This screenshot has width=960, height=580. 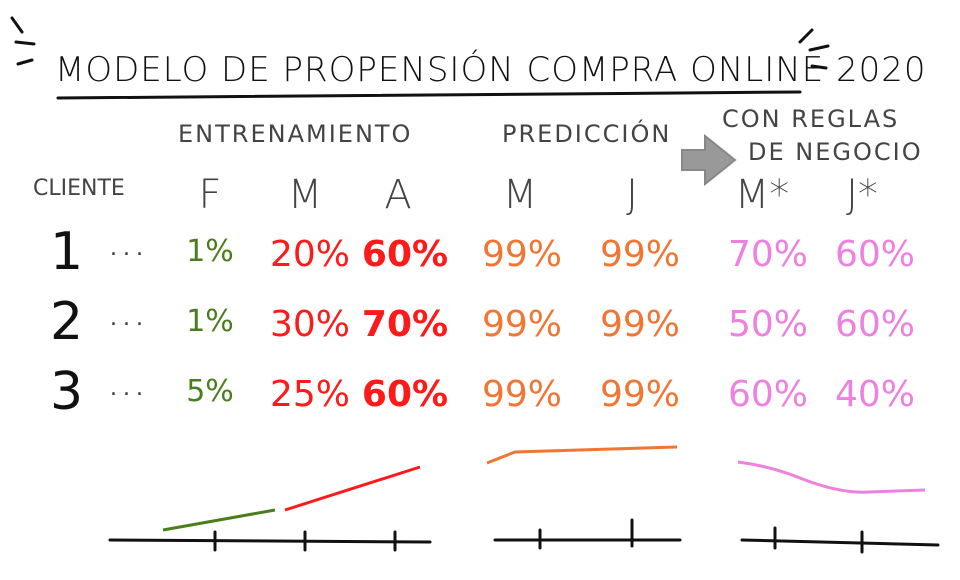 I want to click on trend-line-feb, so click(x=219, y=520).